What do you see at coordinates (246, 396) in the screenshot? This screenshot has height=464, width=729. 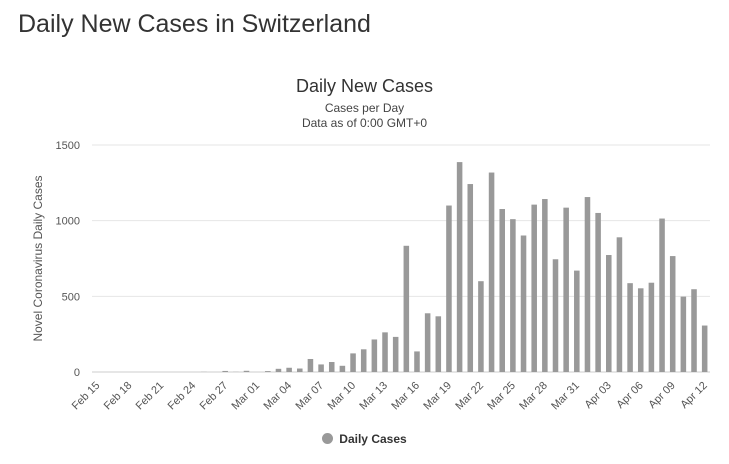 I see `x-tick-label: Mar 01` at bounding box center [246, 396].